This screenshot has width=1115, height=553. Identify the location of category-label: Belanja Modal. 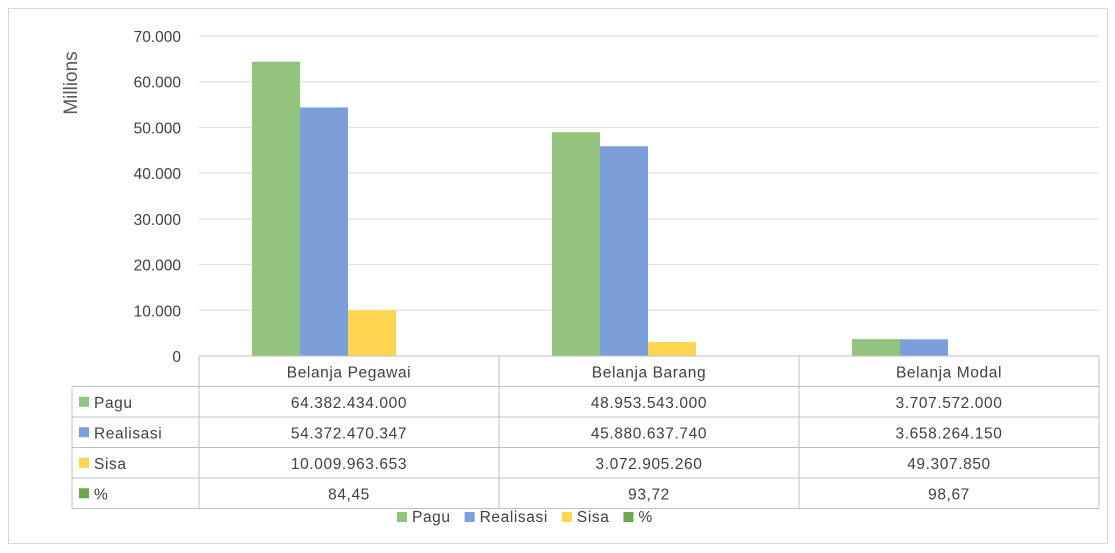
(949, 372).